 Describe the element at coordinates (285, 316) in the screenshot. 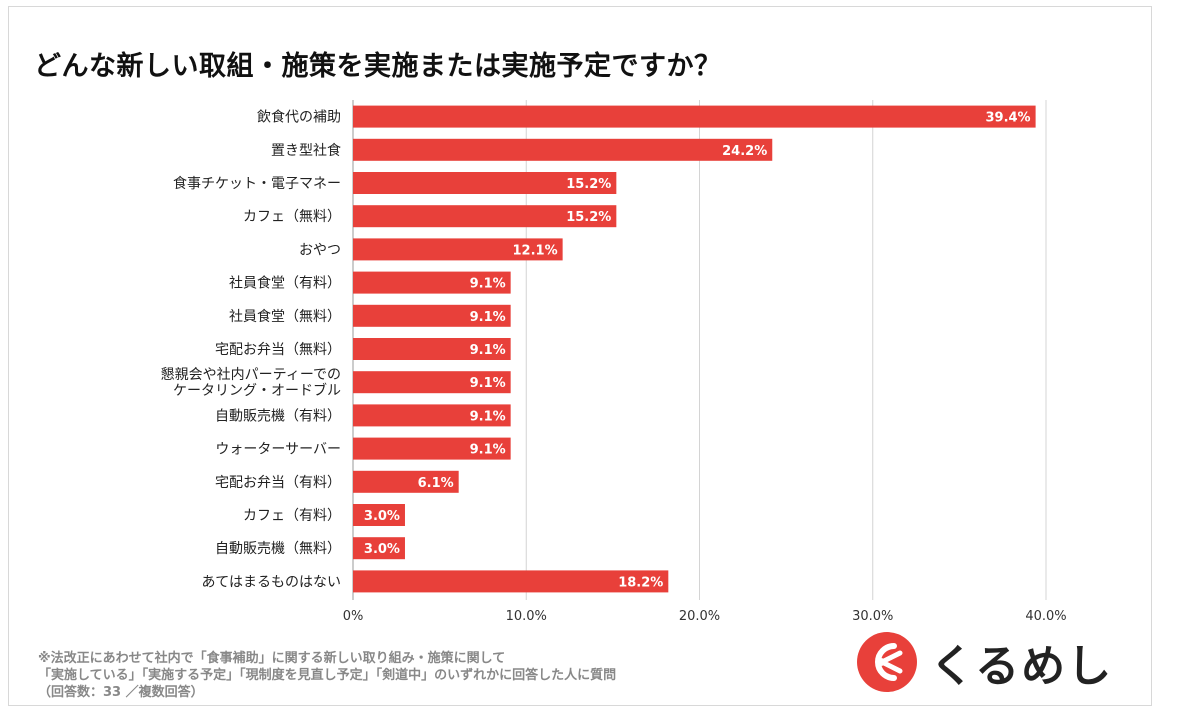

I see `category-label: 社員食堂（無料）` at that location.